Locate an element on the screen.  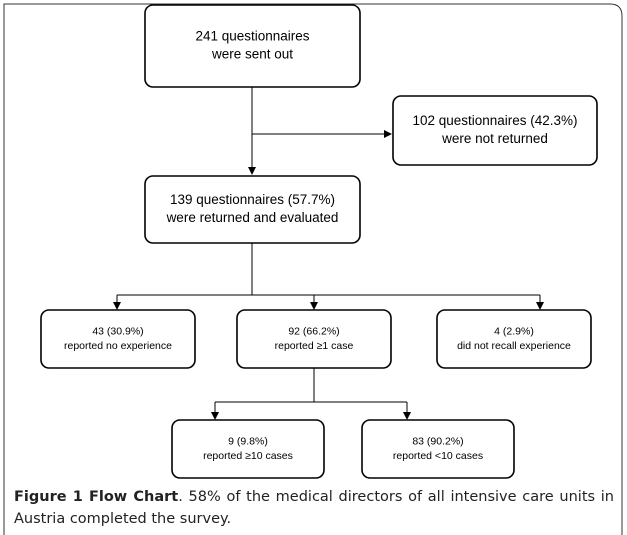
node-label: 9 (9.8%) is located at coordinates (248, 442).